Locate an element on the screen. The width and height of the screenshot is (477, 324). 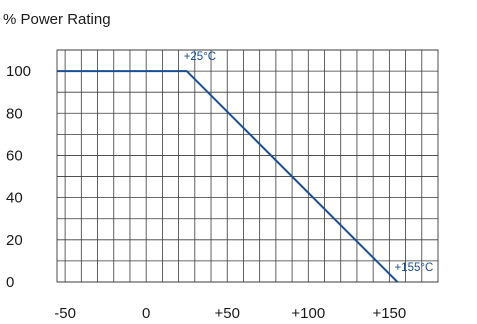
annotation-label: +25°C is located at coordinates (200, 57).